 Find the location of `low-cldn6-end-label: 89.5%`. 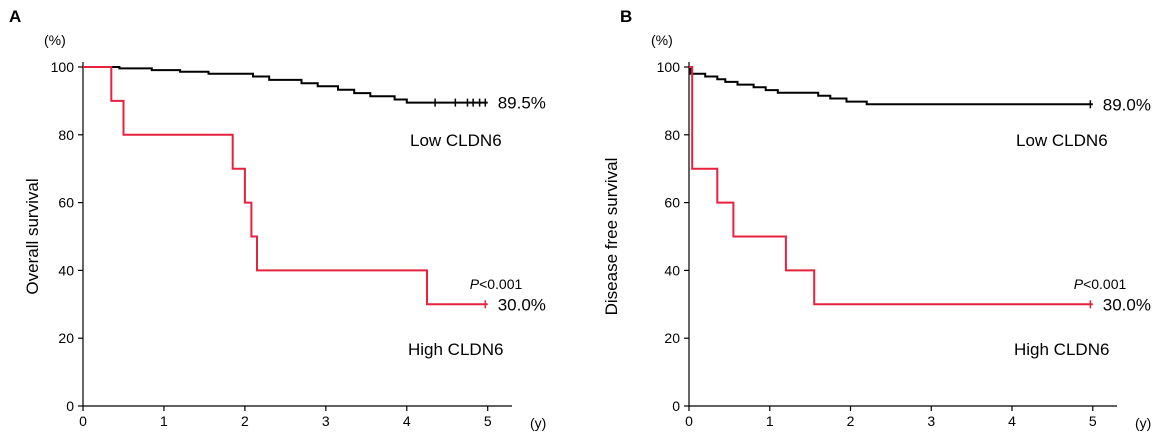

low-cldn6-end-label: 89.5% is located at coordinates (522, 103).